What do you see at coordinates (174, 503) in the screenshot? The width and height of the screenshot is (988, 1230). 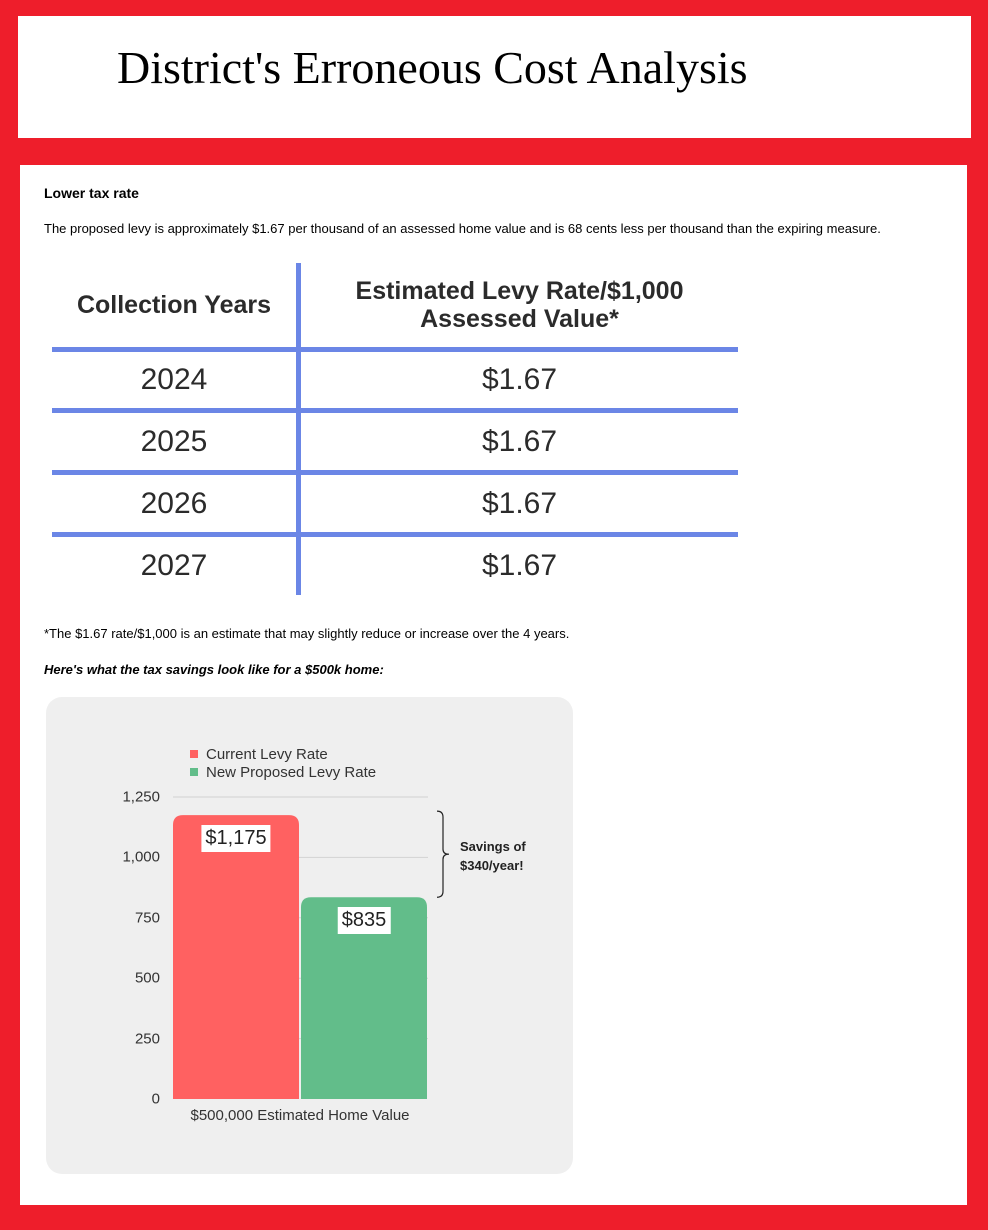 I see `table-row-year: 2026` at bounding box center [174, 503].